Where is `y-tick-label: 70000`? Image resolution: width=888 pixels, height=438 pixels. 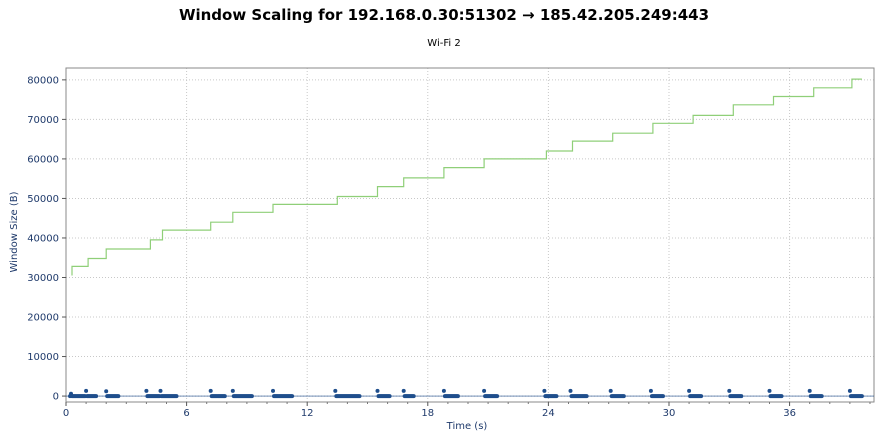 y-tick-label: 70000 is located at coordinates (43, 120).